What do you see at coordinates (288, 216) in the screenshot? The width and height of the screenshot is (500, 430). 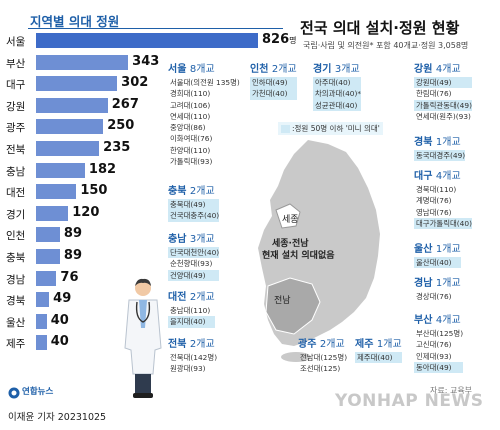 I see `sejong-region-shape` at bounding box center [288, 216].